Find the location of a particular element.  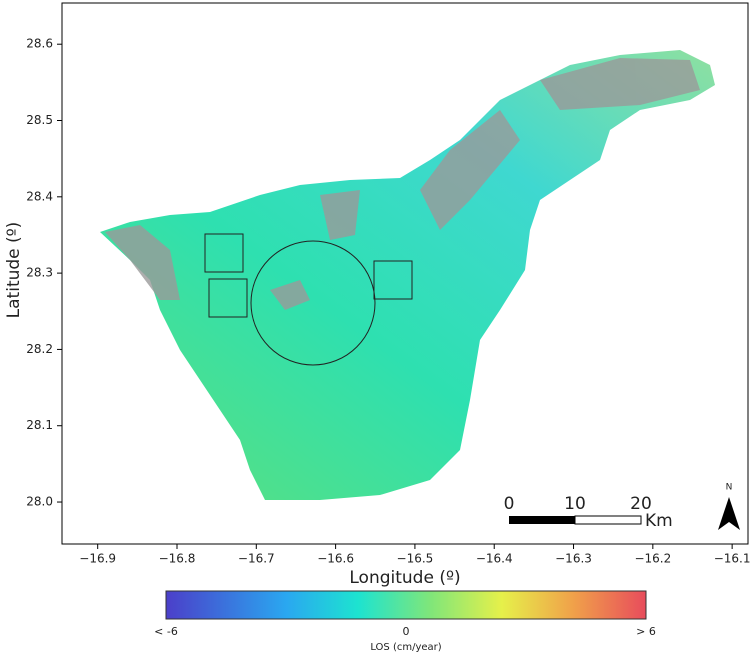

x-axis-title: Longitude (º) is located at coordinates (404, 578).